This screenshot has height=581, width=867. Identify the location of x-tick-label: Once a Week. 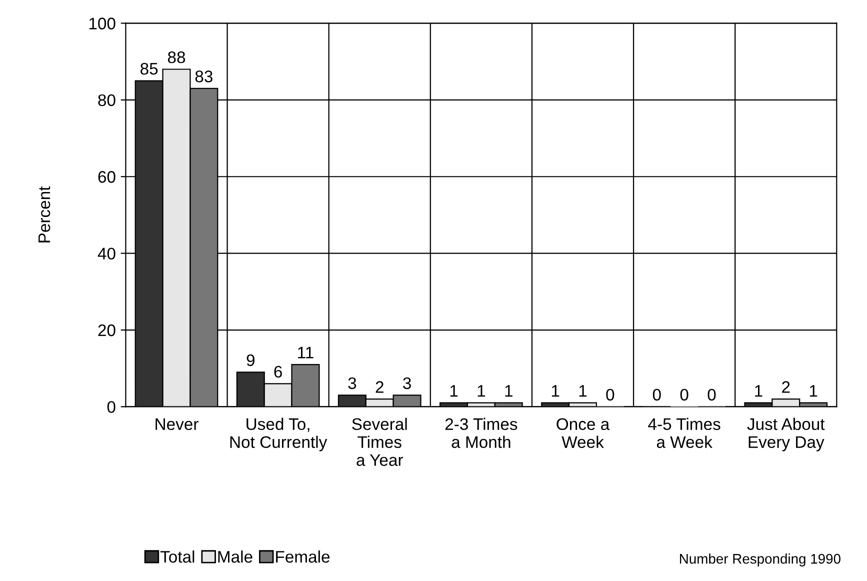
(583, 433).